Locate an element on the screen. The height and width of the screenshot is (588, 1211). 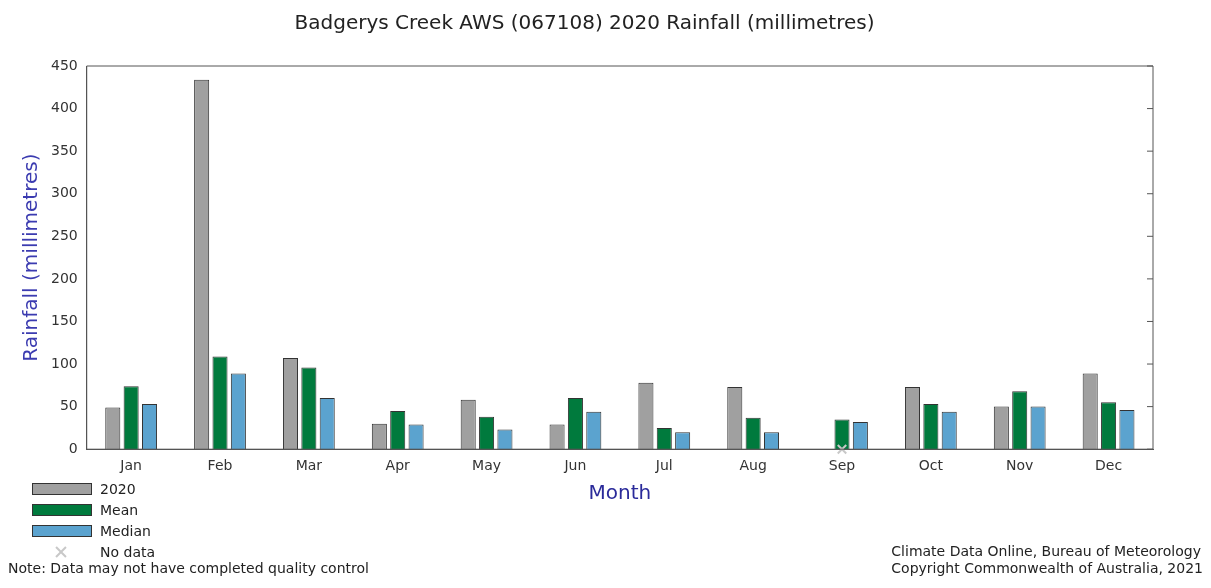
x-tick-label: Apr is located at coordinates (398, 465).